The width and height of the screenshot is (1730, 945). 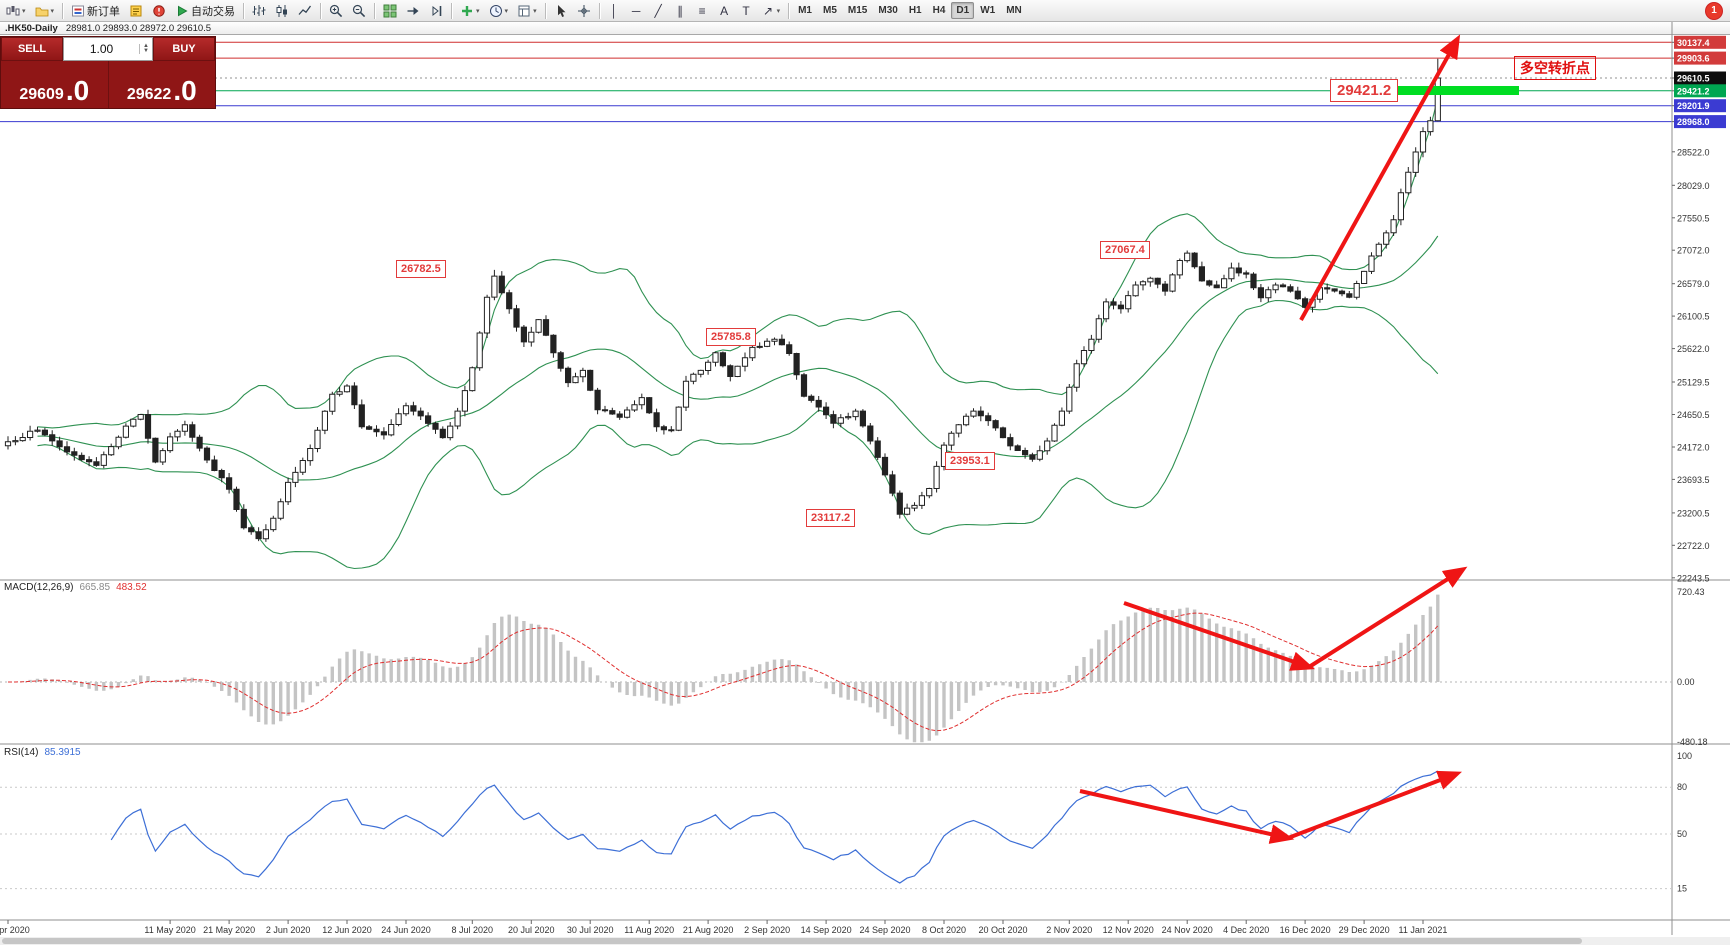 I want to click on buy-price-big: .0, so click(x=185, y=91).